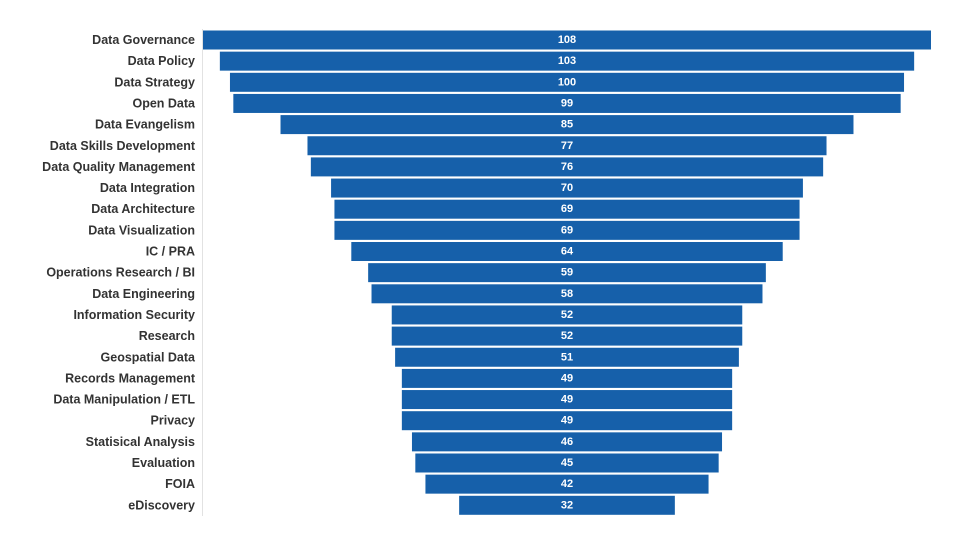  I want to click on value-label: 59, so click(567, 273).